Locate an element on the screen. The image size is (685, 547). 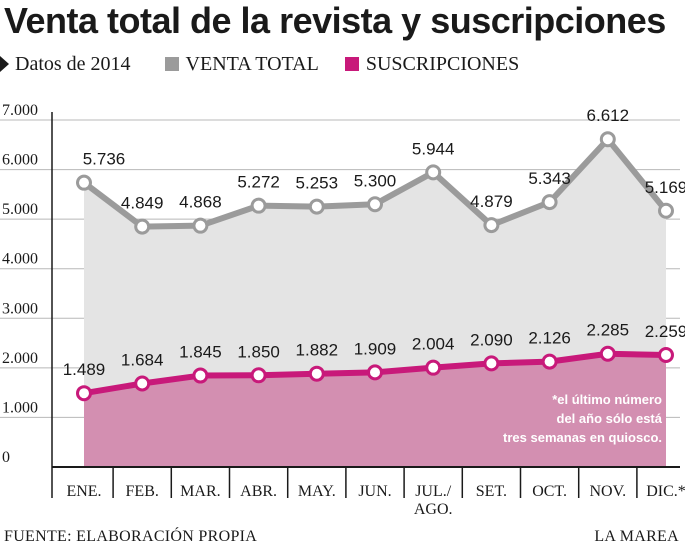
x-category-label: AGO. is located at coordinates (433, 509).